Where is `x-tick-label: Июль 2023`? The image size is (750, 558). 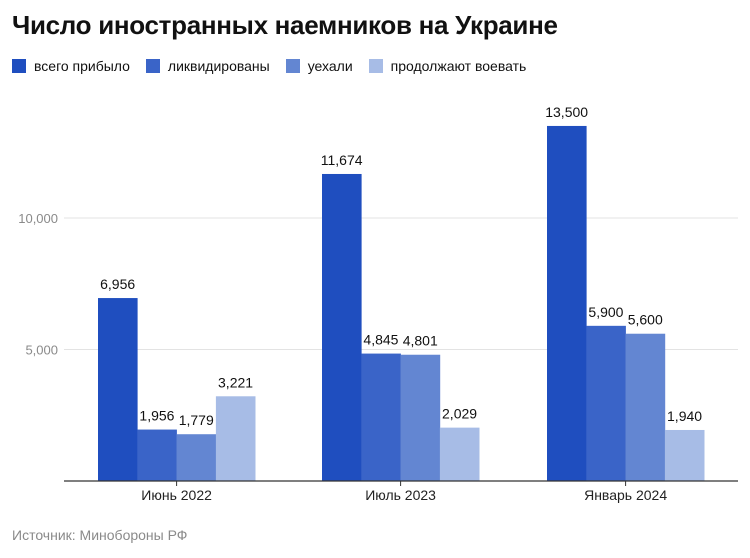
x-tick-label: Июль 2023 is located at coordinates (400, 495).